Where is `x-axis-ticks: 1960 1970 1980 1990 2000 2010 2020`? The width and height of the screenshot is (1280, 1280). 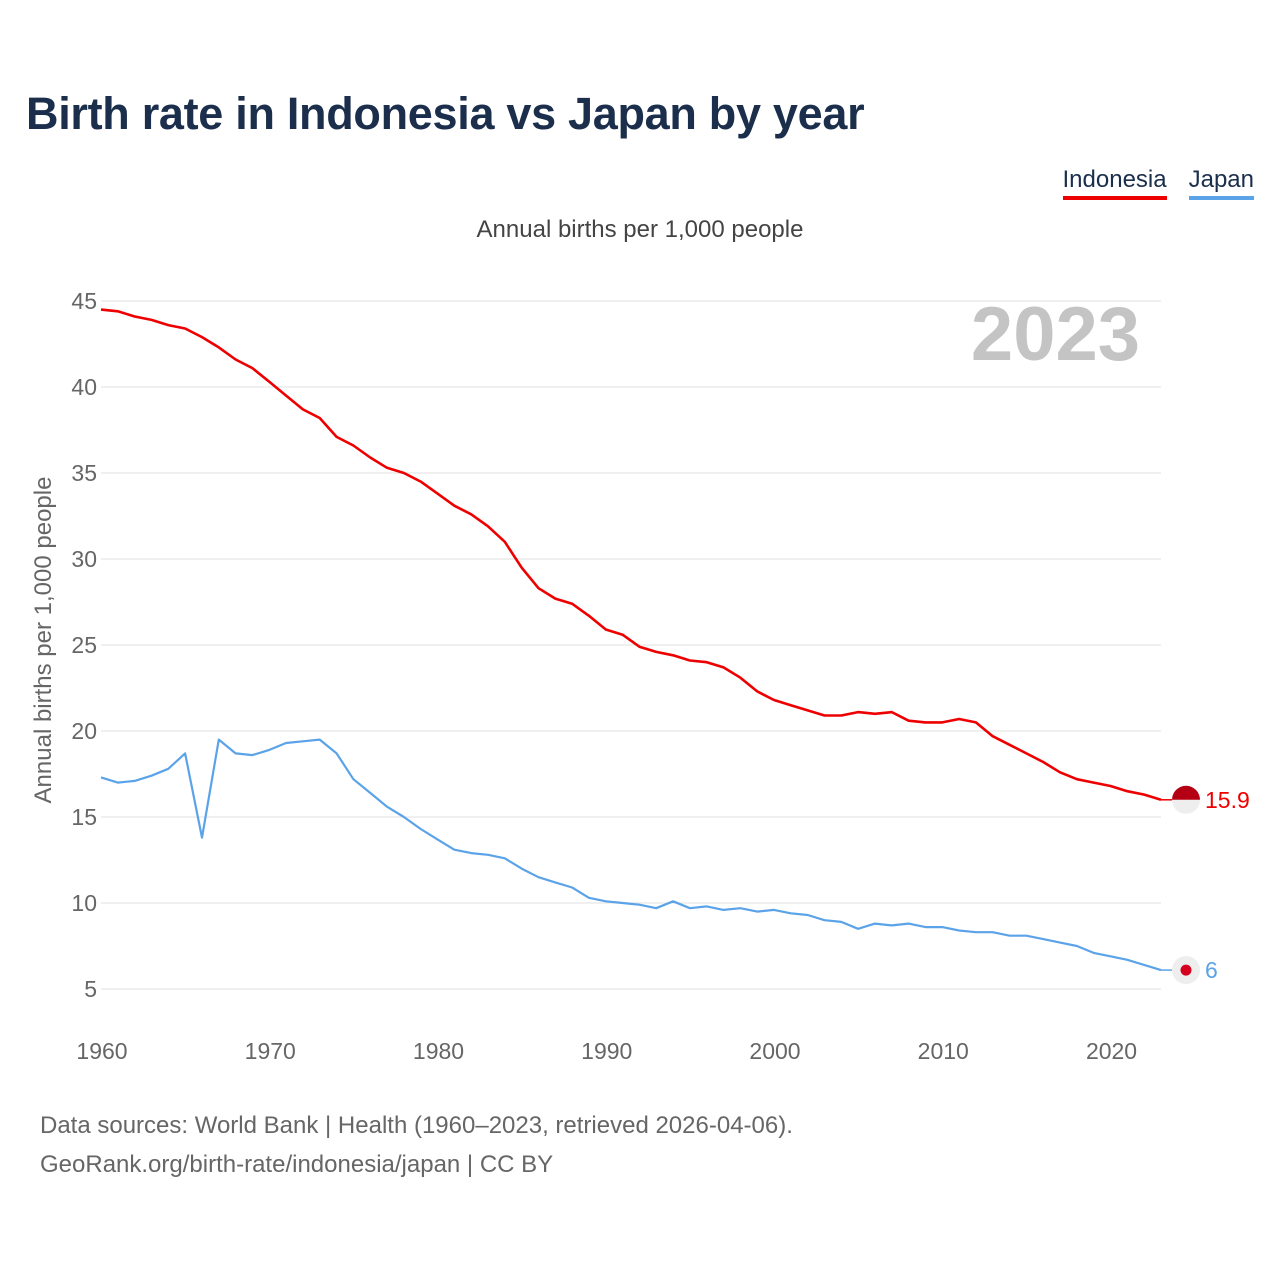 x-axis-ticks: 1960 1970 1980 1990 2000 2010 2020 is located at coordinates (606, 1051).